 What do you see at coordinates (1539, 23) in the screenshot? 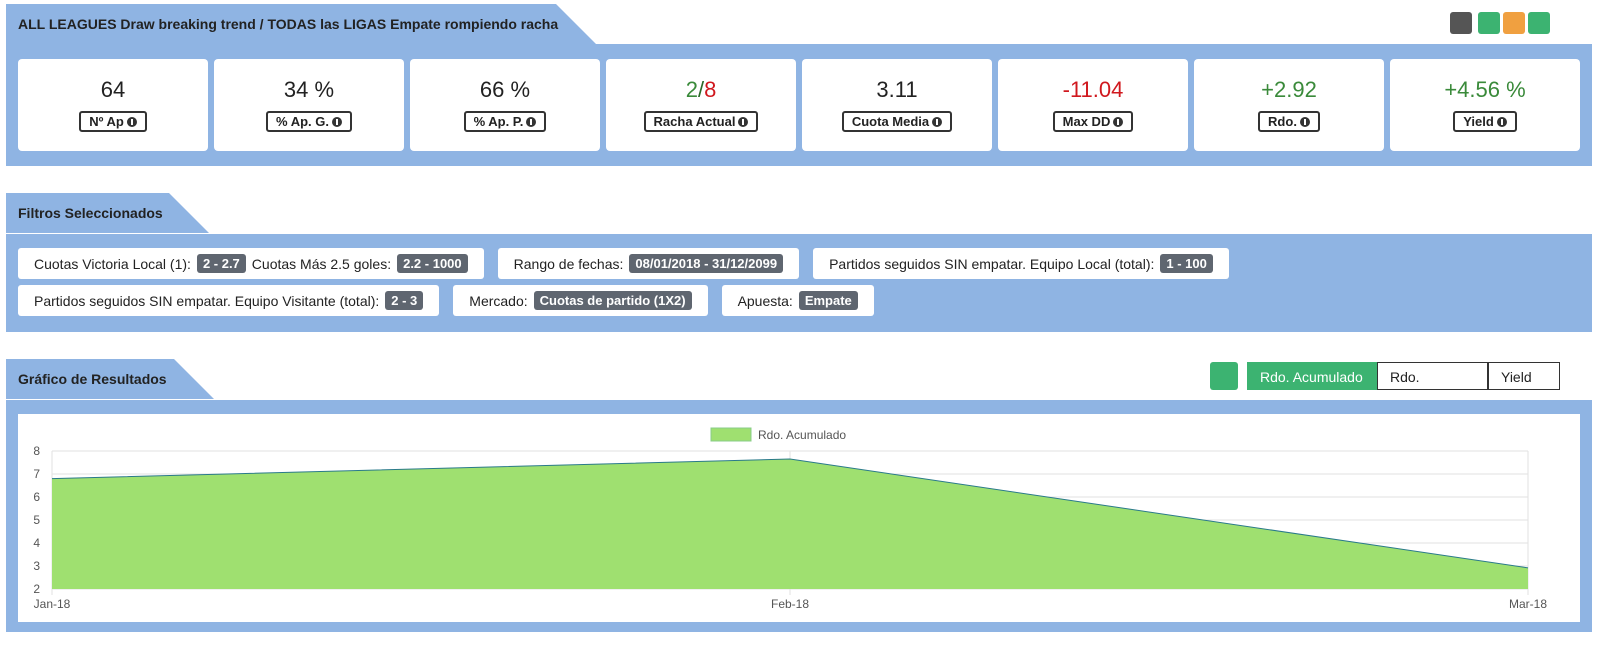
I see `email-button` at bounding box center [1539, 23].